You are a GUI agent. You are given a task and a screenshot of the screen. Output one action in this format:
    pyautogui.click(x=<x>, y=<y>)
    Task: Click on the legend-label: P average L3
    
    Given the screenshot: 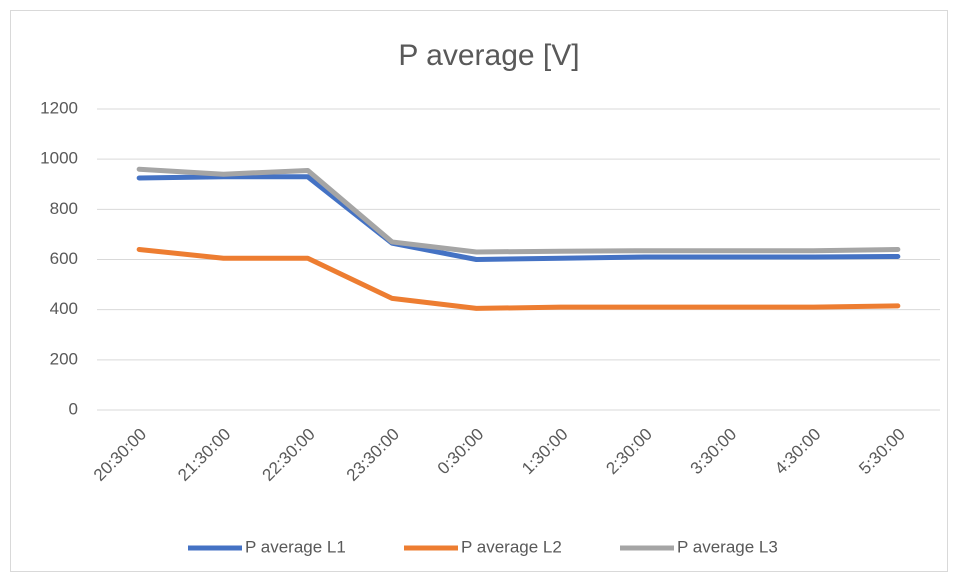 What is the action you would take?
    pyautogui.click(x=727, y=546)
    